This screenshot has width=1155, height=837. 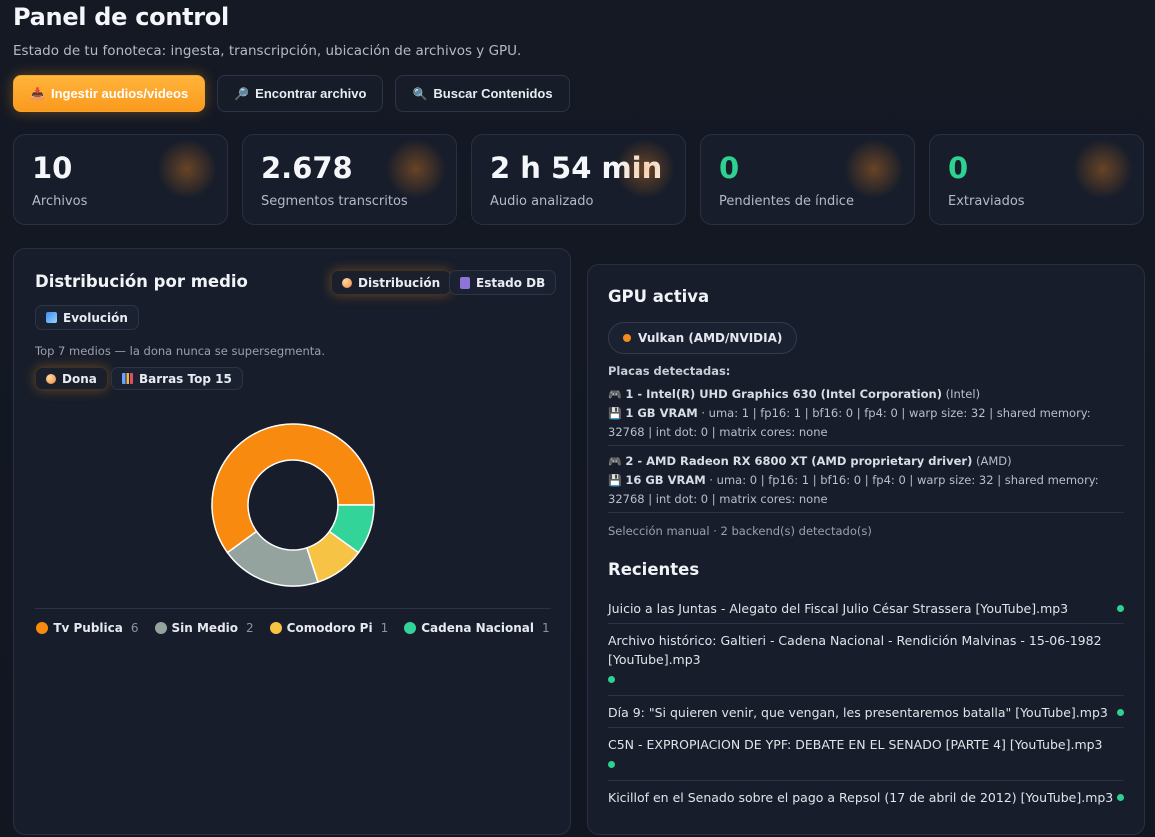 I want to click on stat-label: Segmentos transcritos, so click(x=334, y=201).